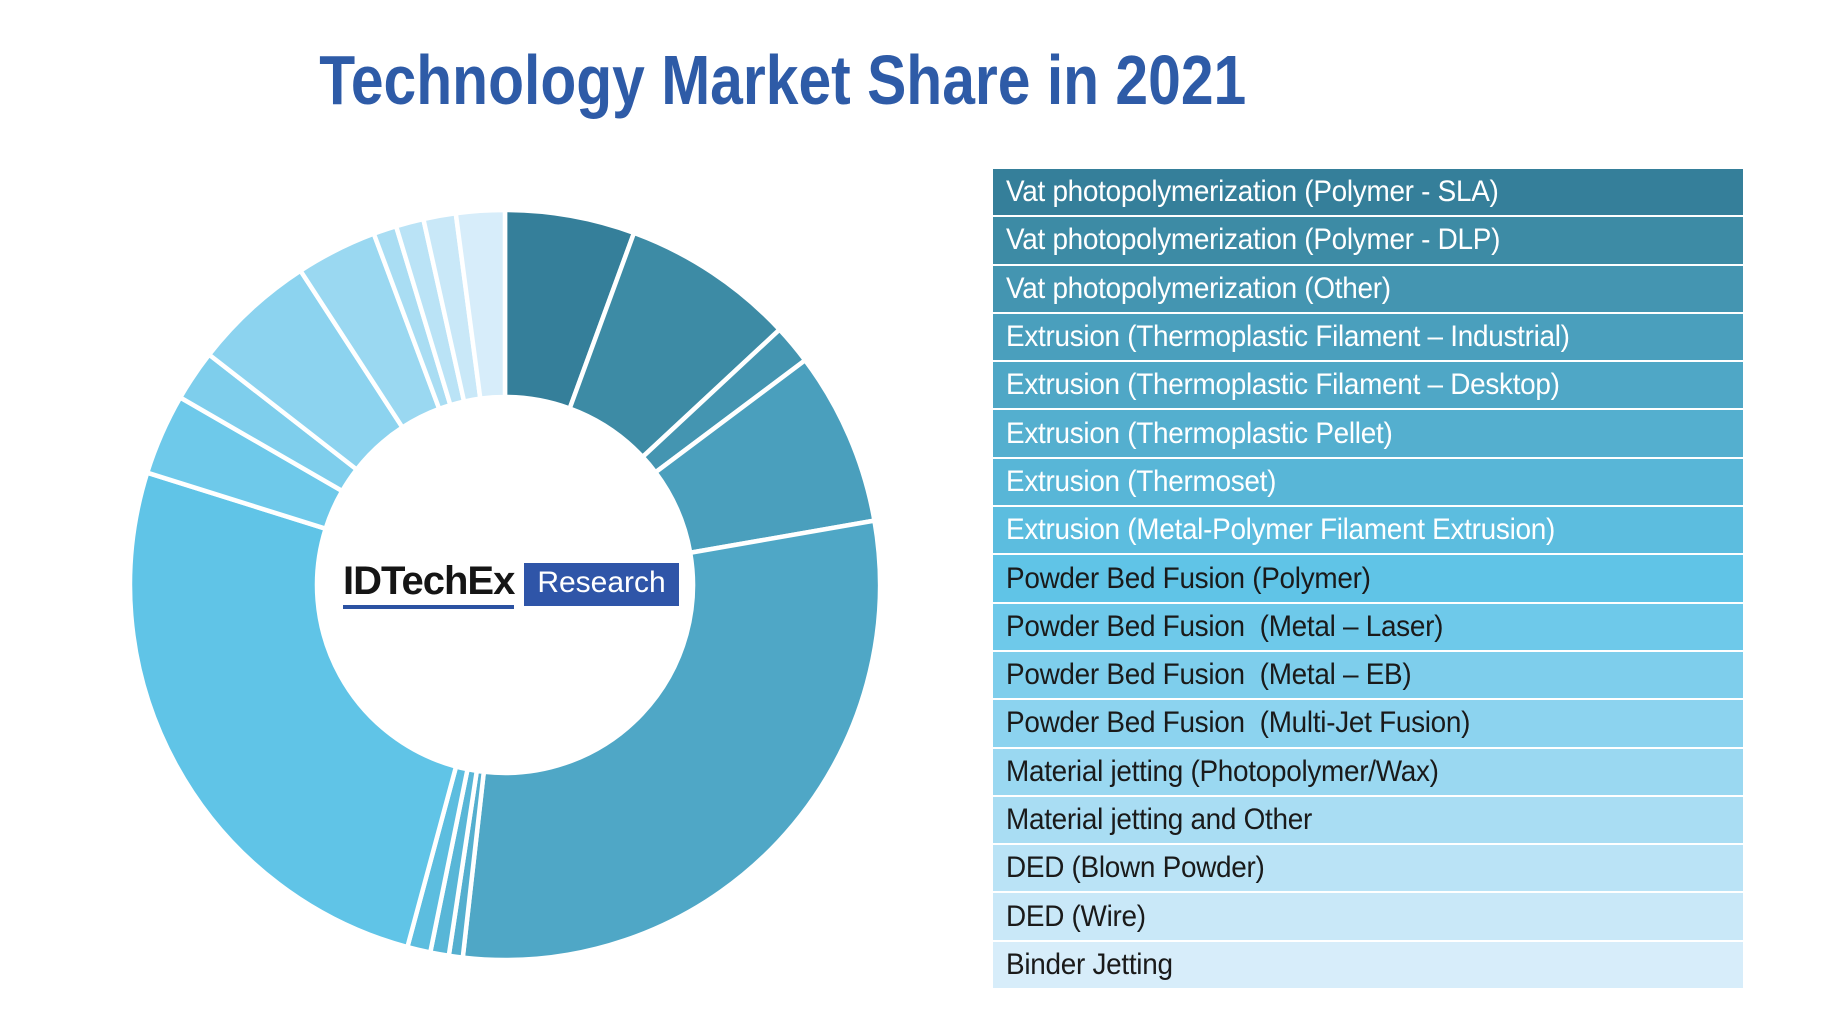  What do you see at coordinates (1222, 771) in the screenshot?
I see `legend-item-label: Material jetting (Photopolymer/Wax)` at bounding box center [1222, 771].